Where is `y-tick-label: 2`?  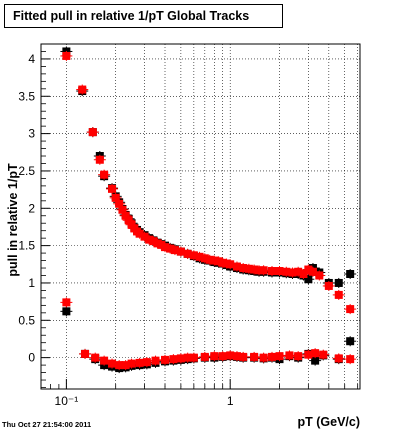
y-tick-label: 2 is located at coordinates (31, 208).